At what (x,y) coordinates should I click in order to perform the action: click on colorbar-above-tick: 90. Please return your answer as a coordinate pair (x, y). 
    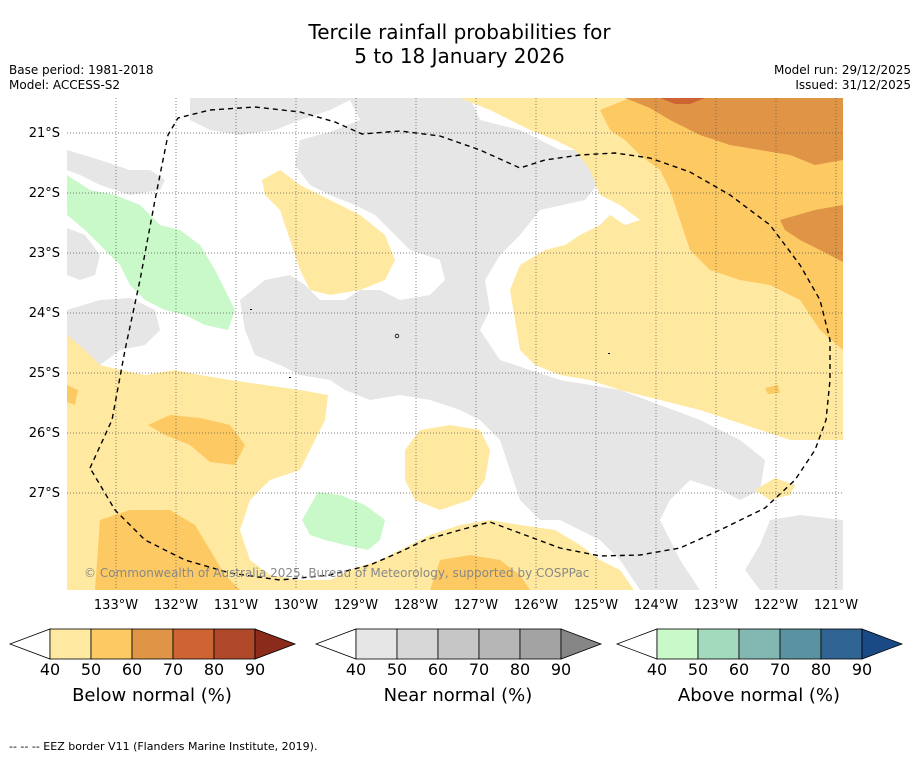
    Looking at the image, I should click on (862, 669).